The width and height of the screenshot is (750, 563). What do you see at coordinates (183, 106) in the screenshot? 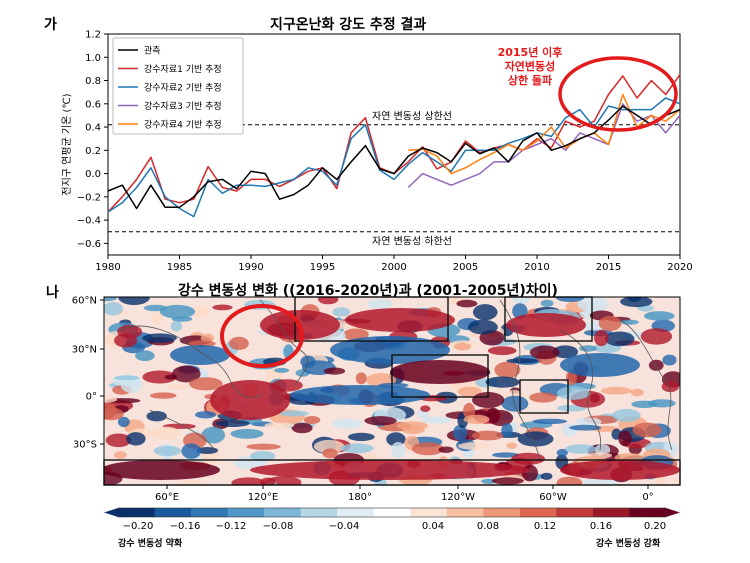
I see `legend-entry: 강수자료3 기반 추정` at bounding box center [183, 106].